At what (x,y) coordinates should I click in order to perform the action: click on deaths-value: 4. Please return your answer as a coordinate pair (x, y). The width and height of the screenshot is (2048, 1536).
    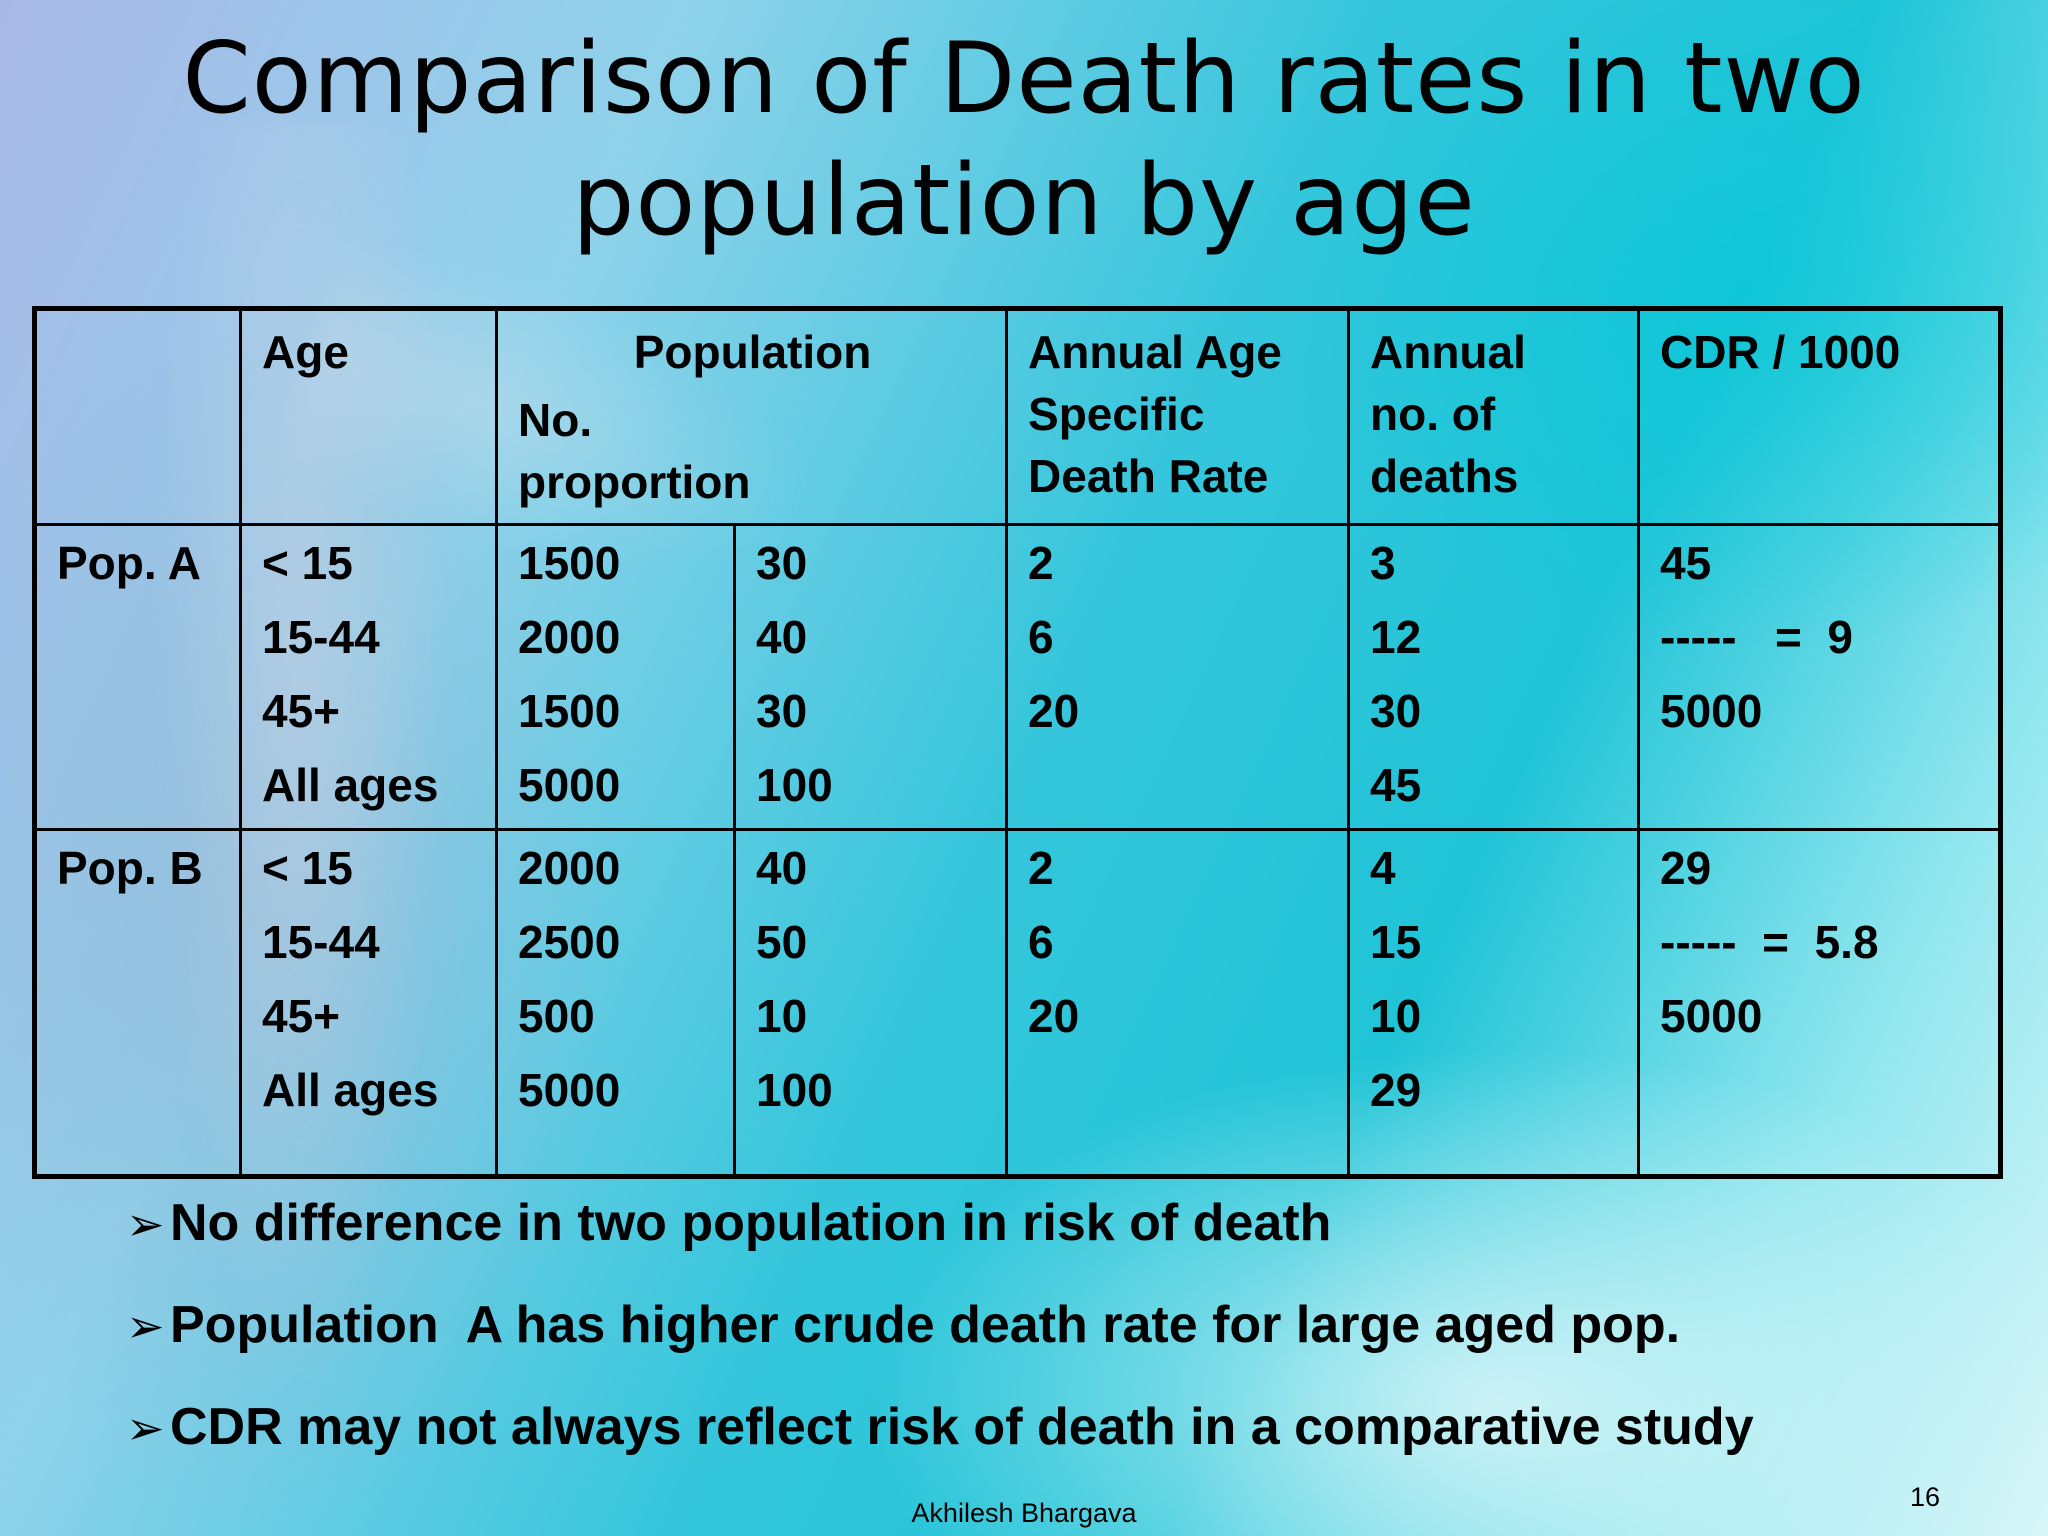
    Looking at the image, I should click on (1383, 868).